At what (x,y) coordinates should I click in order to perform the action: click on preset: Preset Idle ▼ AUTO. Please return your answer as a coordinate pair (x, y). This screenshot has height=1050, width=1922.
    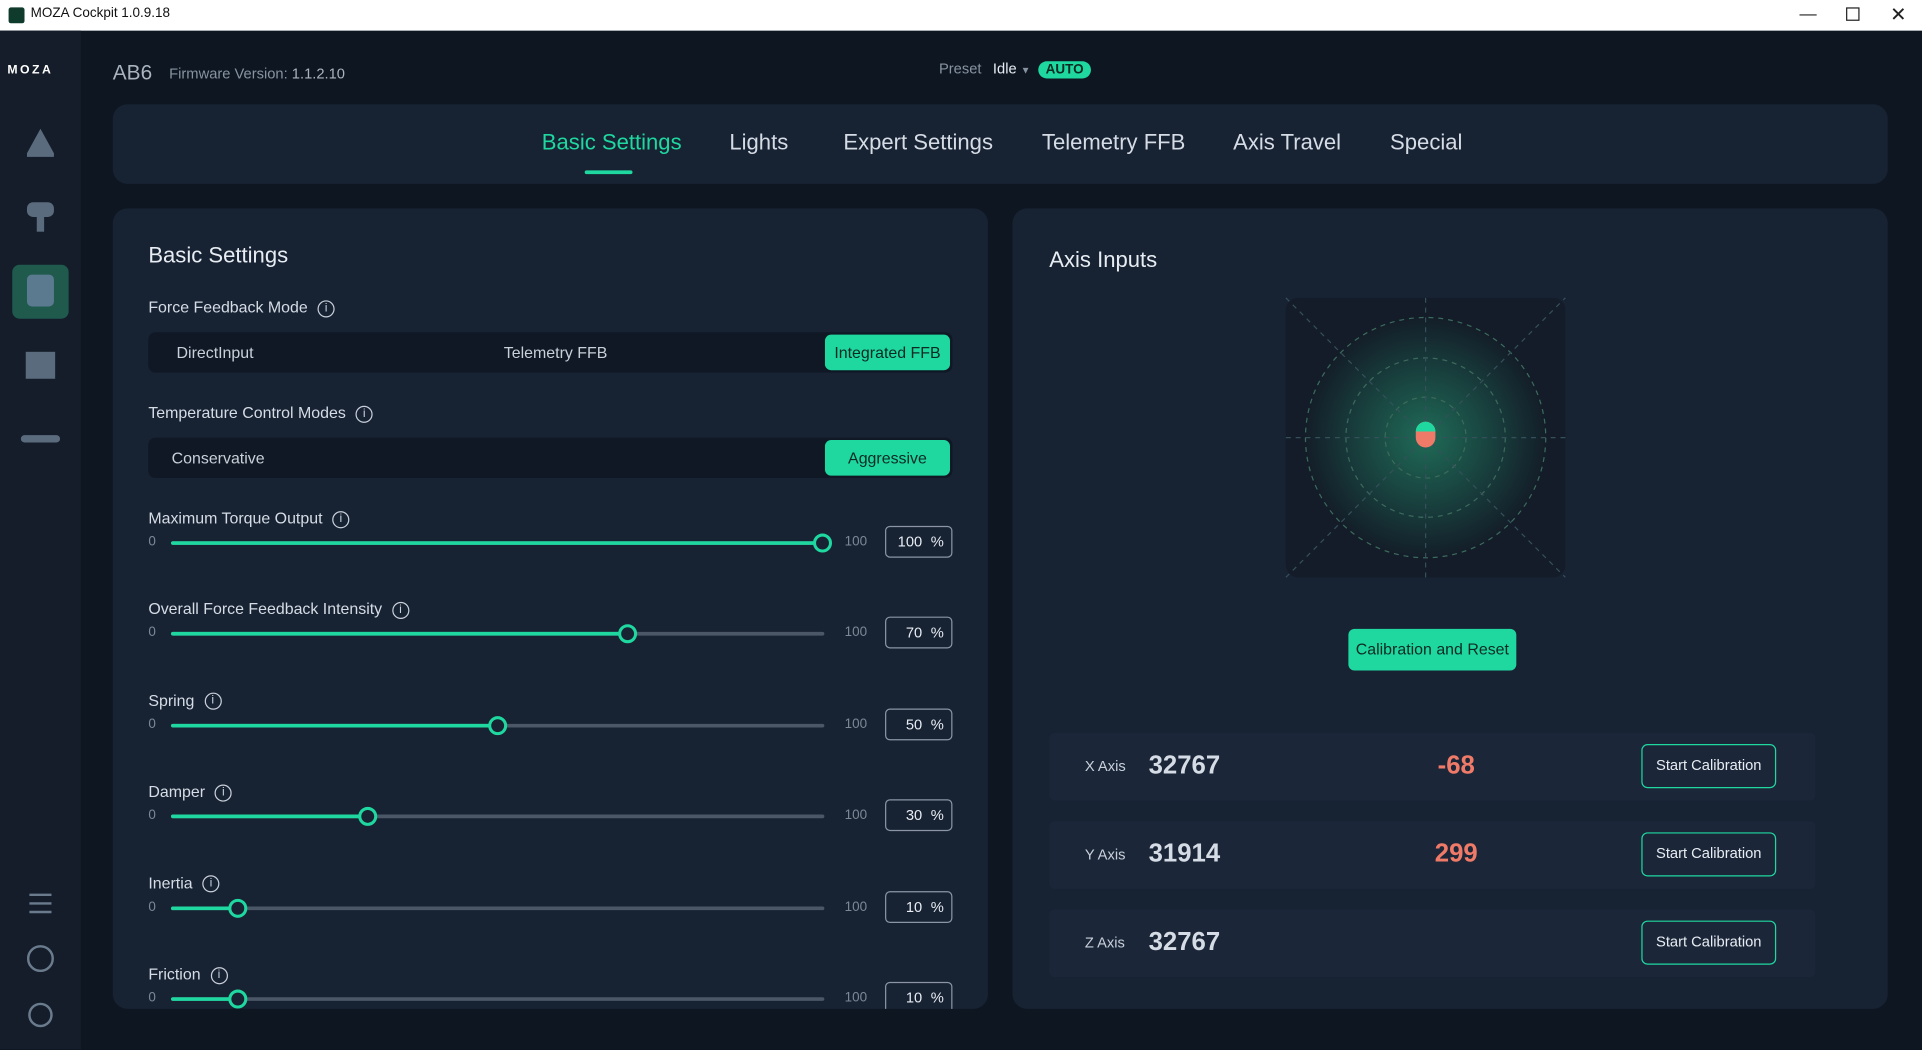
    Looking at the image, I should click on (1014, 69).